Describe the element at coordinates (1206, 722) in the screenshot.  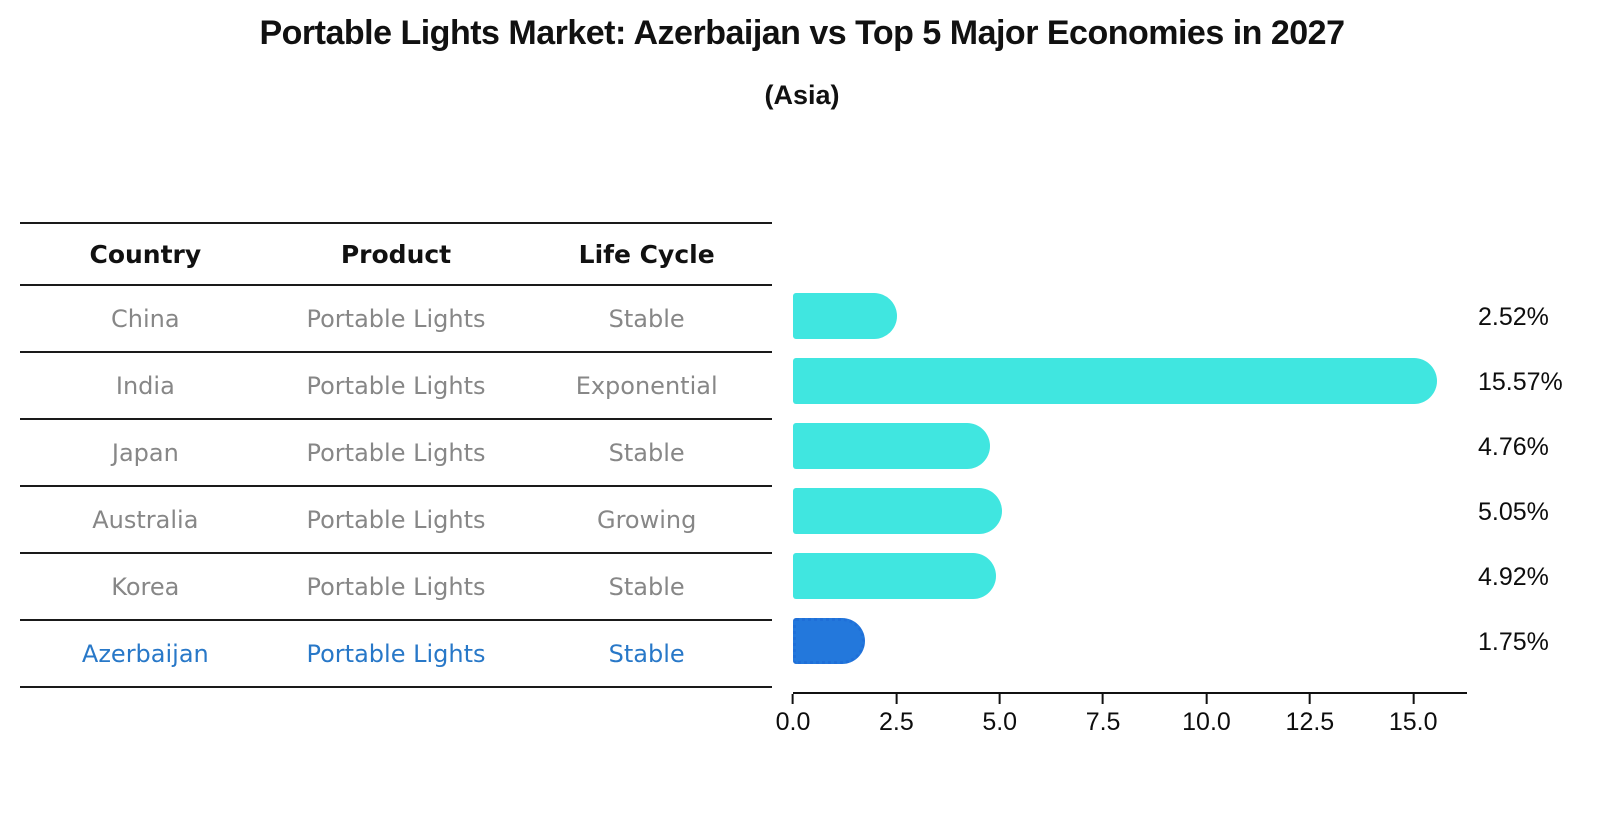
I see `tick-label: 10.0` at that location.